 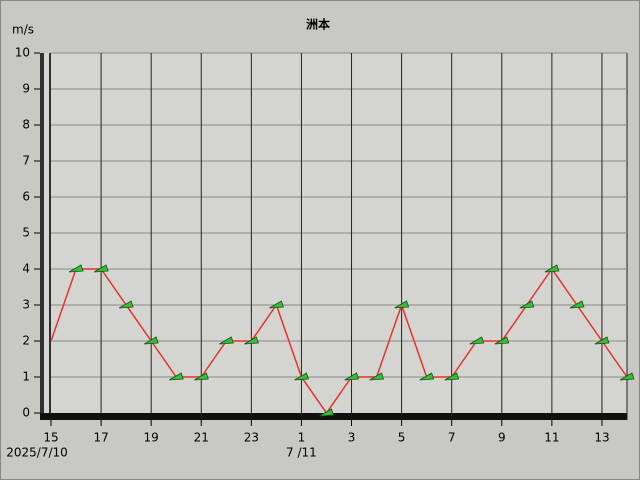 What do you see at coordinates (37, 453) in the screenshot?
I see `date-label: 2025/7/10` at bounding box center [37, 453].